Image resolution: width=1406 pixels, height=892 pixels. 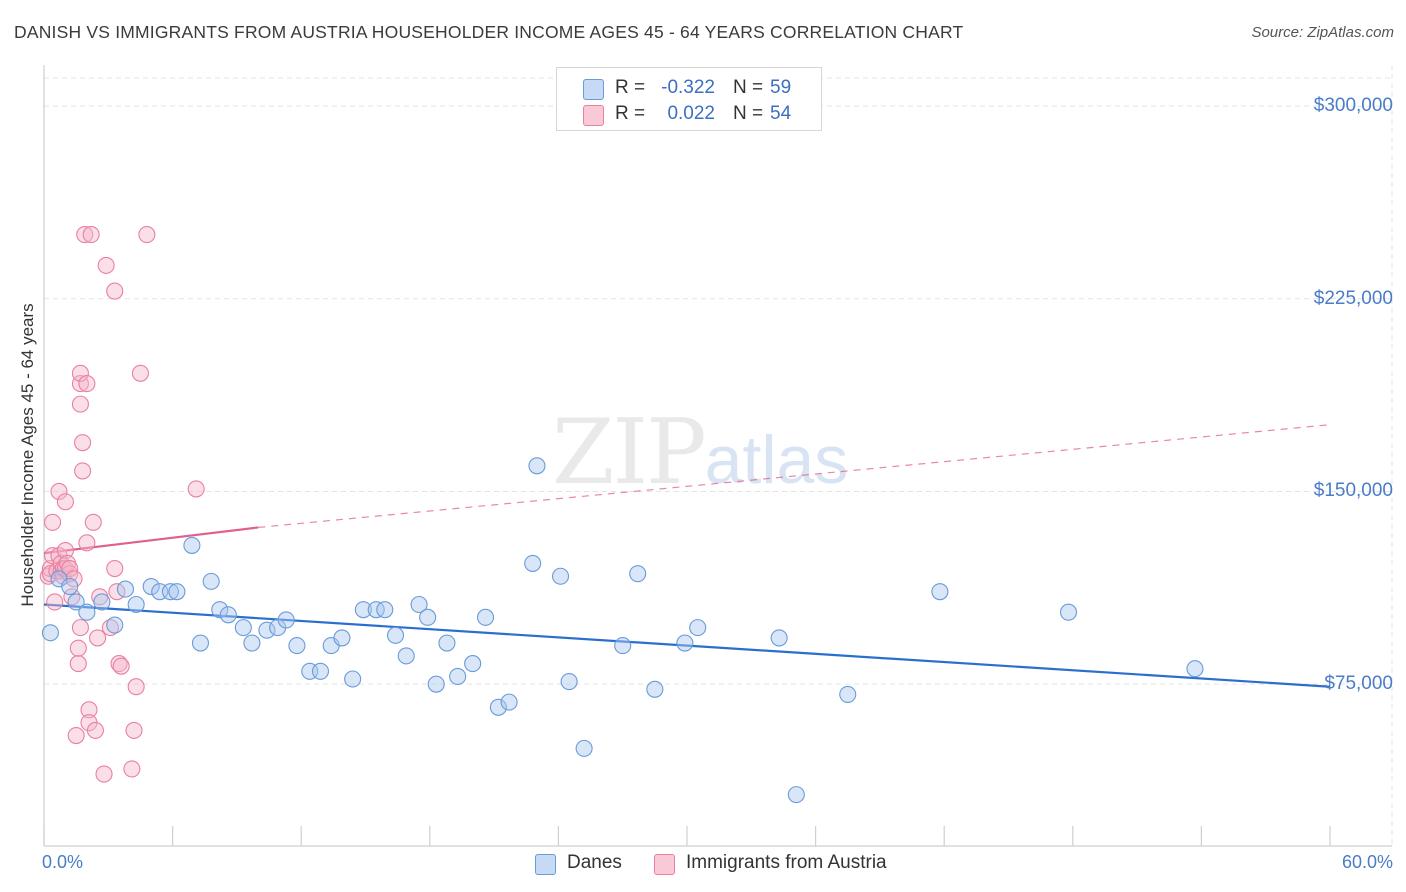 I want to click on stats-row-danes: R = -0.322 N = 59, so click(x=689, y=89).